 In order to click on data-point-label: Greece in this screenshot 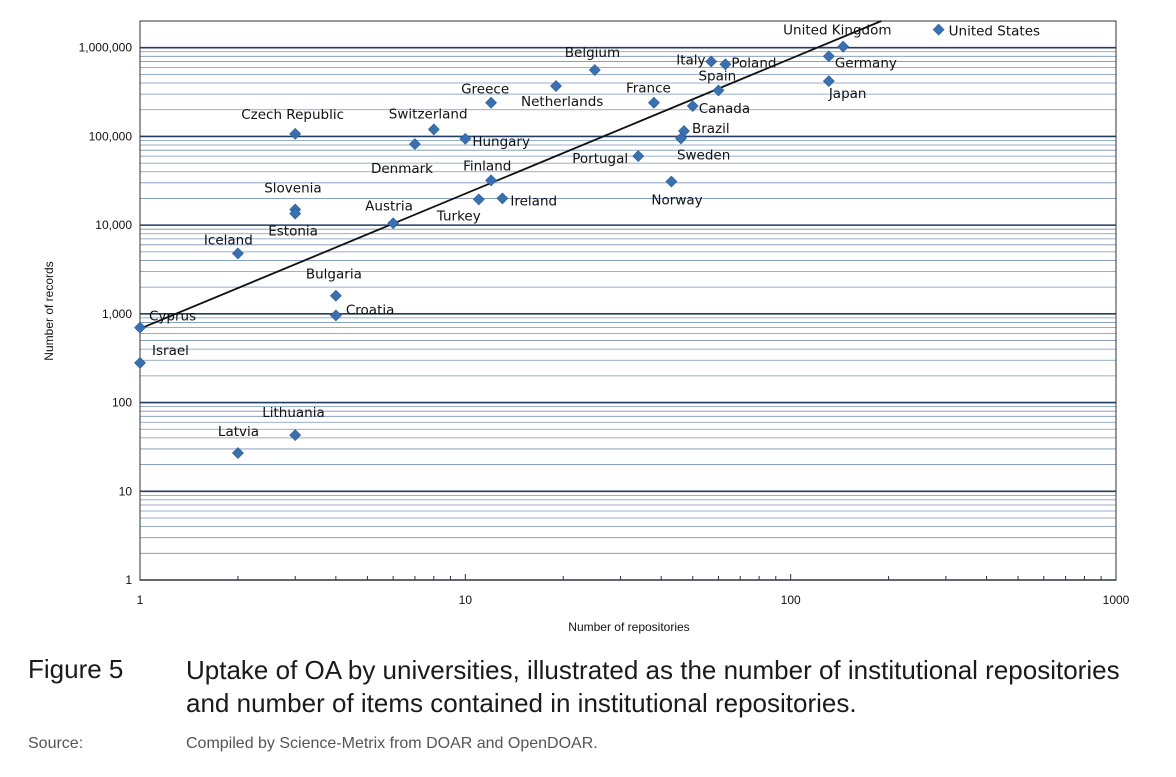, I will do `click(485, 90)`.